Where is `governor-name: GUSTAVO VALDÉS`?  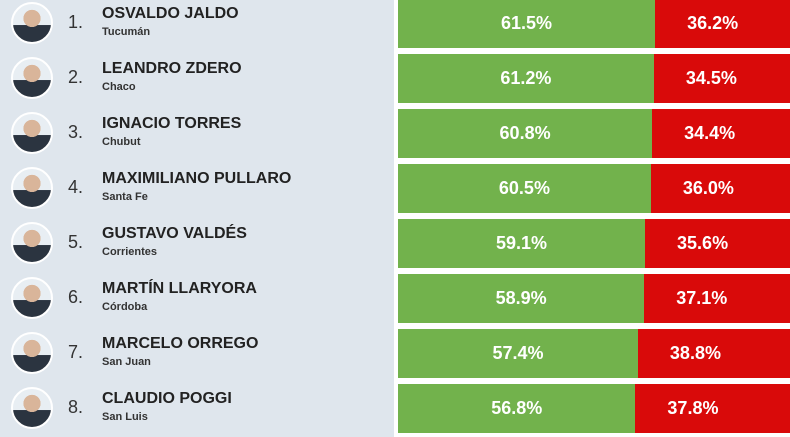 governor-name: GUSTAVO VALDÉS is located at coordinates (174, 233).